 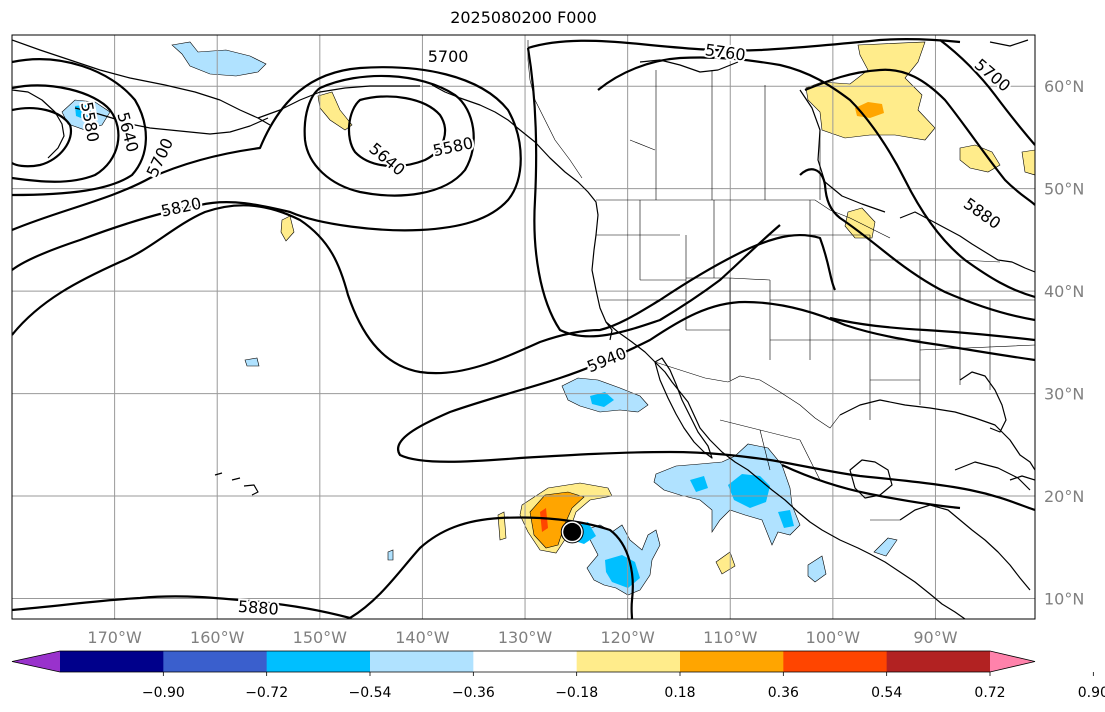 What do you see at coordinates (491, 567) in the screenshot?
I see `contour-5880-storm` at bounding box center [491, 567].